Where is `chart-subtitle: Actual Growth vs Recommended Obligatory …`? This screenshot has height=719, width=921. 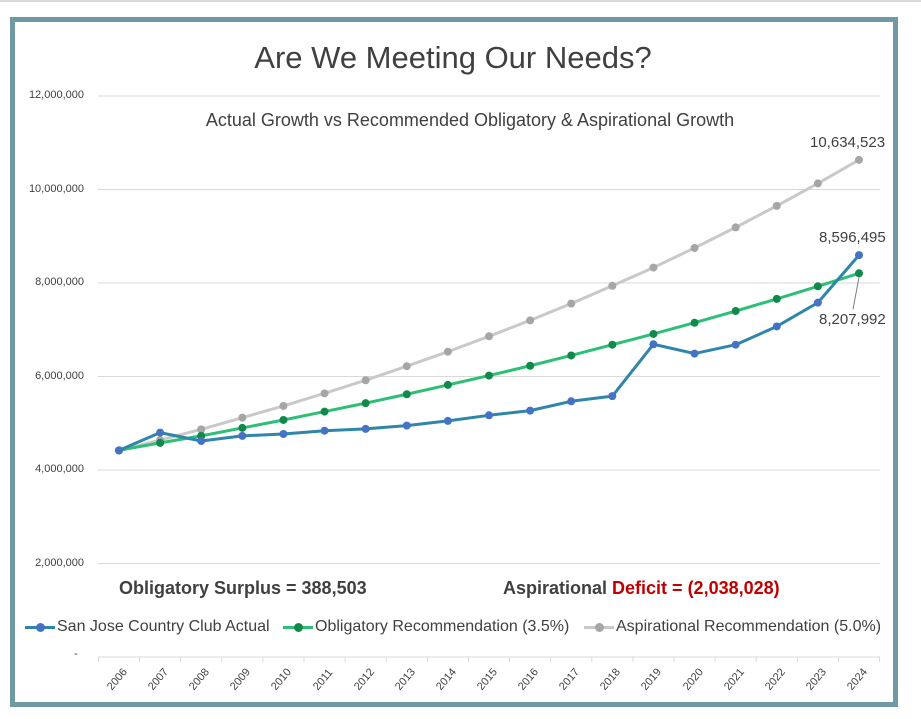
chart-subtitle: Actual Growth vs Recommended Obligatory … is located at coordinates (470, 120).